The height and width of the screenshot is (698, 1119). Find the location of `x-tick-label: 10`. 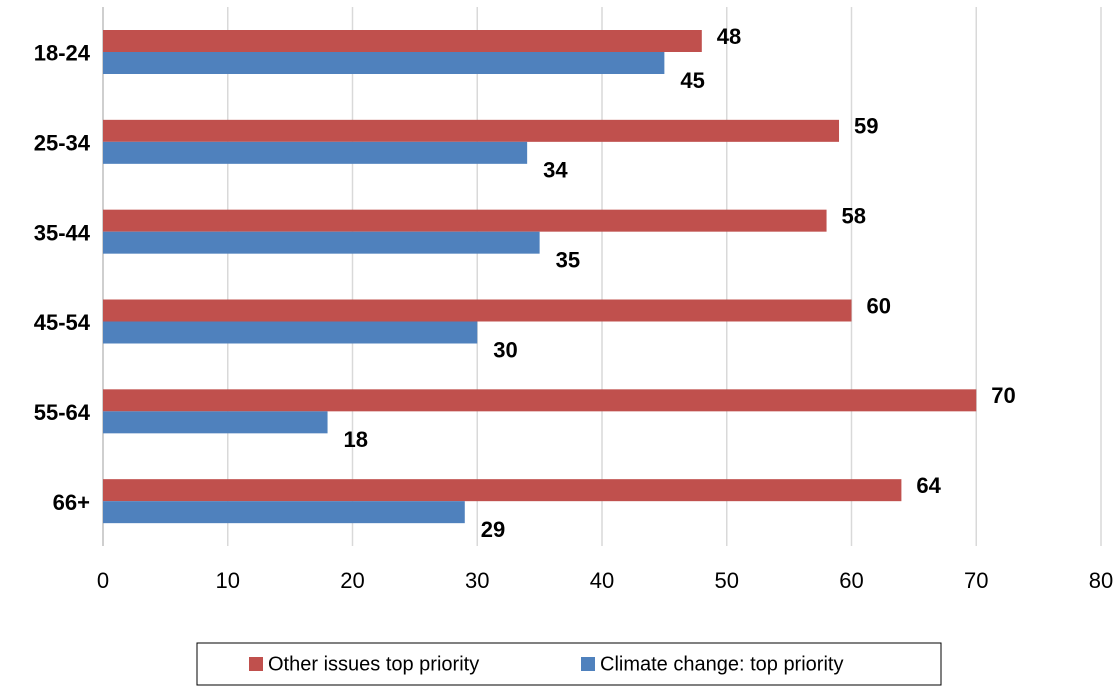

x-tick-label: 10 is located at coordinates (228, 580).